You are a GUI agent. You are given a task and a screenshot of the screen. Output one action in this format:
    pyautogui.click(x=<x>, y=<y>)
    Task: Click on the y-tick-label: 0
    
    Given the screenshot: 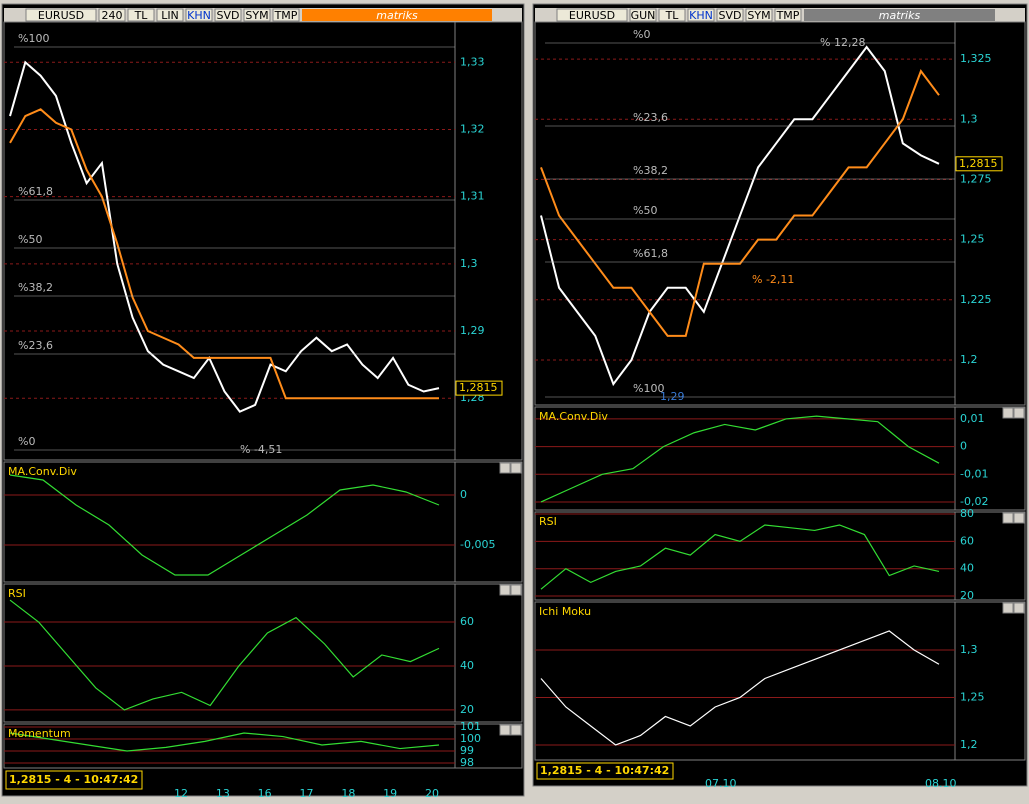 What is the action you would take?
    pyautogui.click(x=963, y=446)
    